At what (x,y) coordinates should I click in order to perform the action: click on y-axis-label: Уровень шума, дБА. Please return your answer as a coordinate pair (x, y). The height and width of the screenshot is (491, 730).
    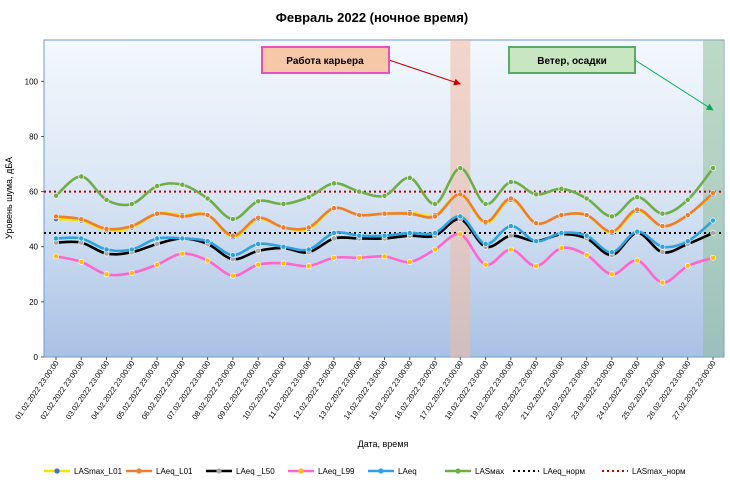
    Looking at the image, I should click on (9, 198).